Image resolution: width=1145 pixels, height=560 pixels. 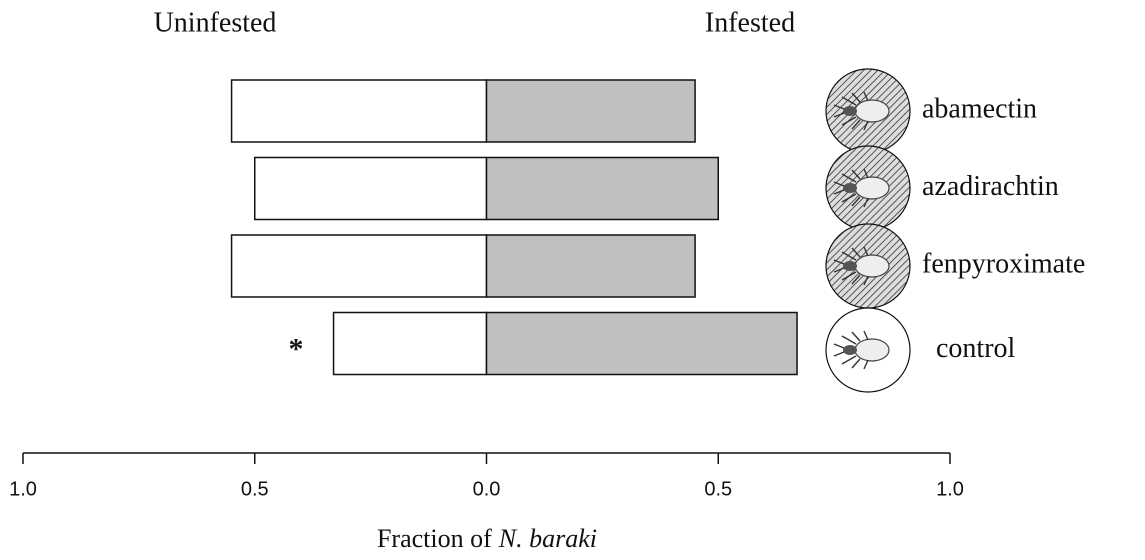 What do you see at coordinates (434, 538) in the screenshot?
I see `x-axis-title-text: Fraction of` at bounding box center [434, 538].